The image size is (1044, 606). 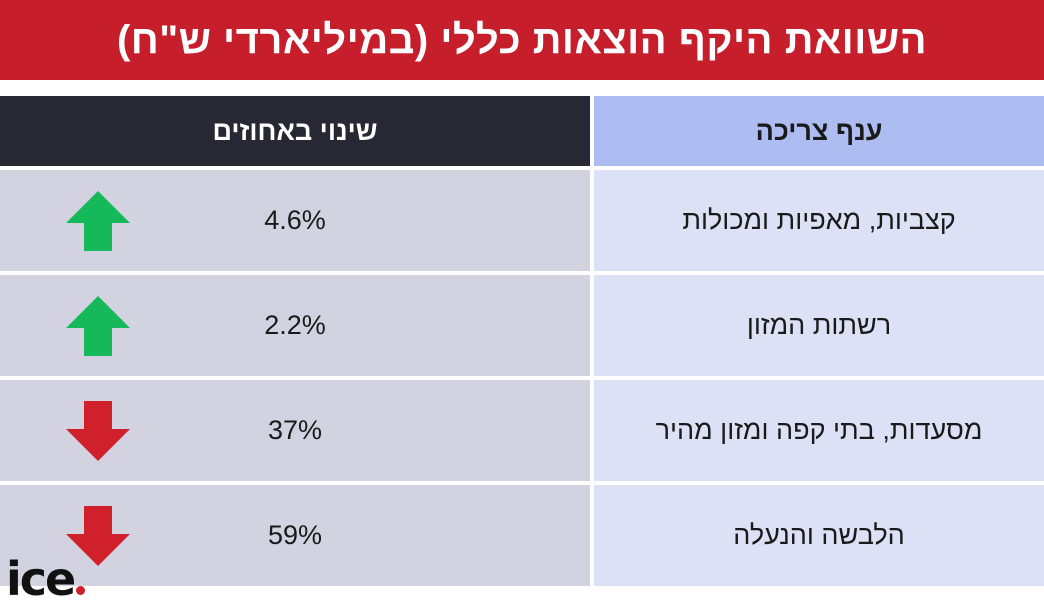 I want to click on change-value: 4.6%, so click(x=295, y=220).